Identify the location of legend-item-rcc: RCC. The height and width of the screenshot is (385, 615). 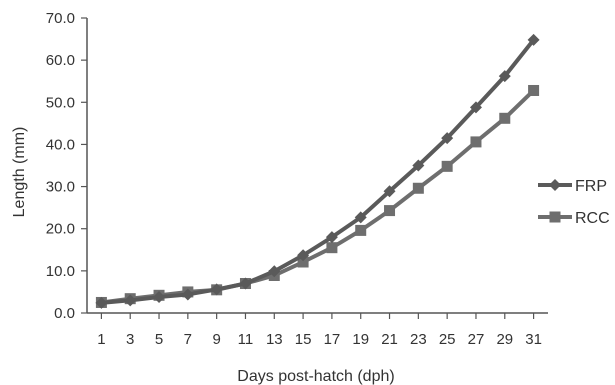
(574, 218).